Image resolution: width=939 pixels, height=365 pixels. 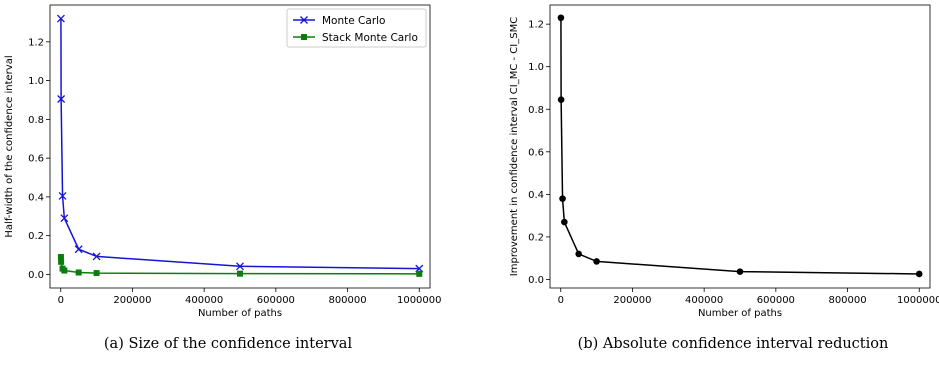 I want to click on legend-item: Stack Monte Carlo, so click(x=355, y=38).